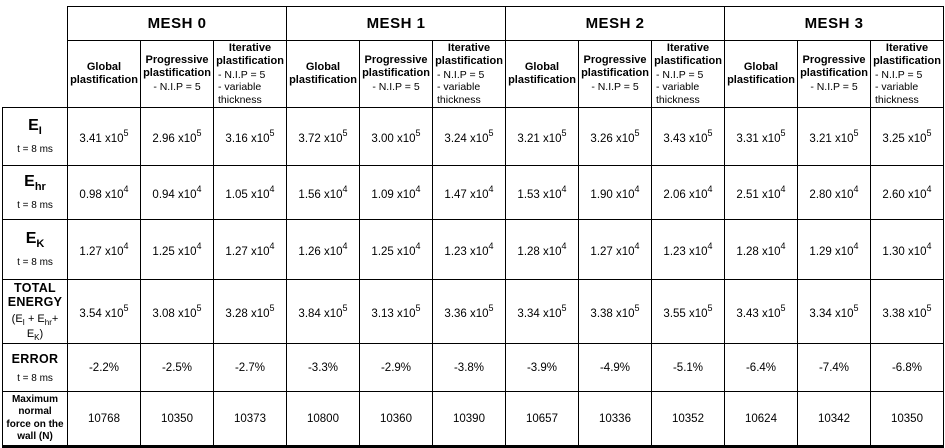 The width and height of the screenshot is (945, 448). Describe the element at coordinates (104, 312) in the screenshot. I see `table-cell: 3.54 x105` at that location.